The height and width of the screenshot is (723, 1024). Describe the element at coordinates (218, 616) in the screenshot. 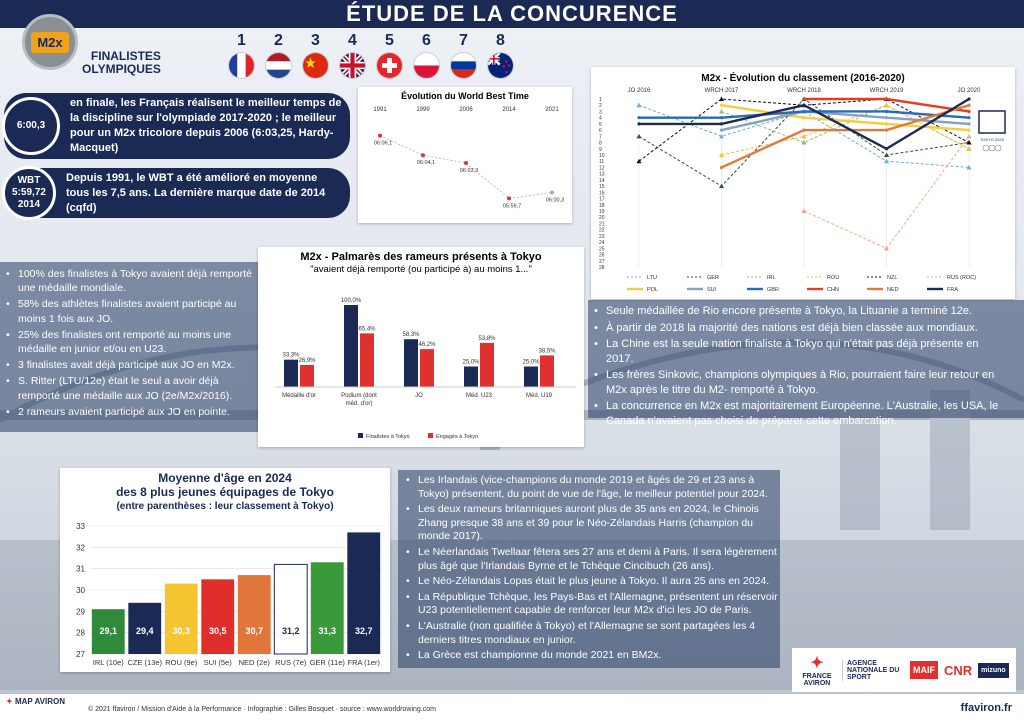

I see `bar-sui` at that location.